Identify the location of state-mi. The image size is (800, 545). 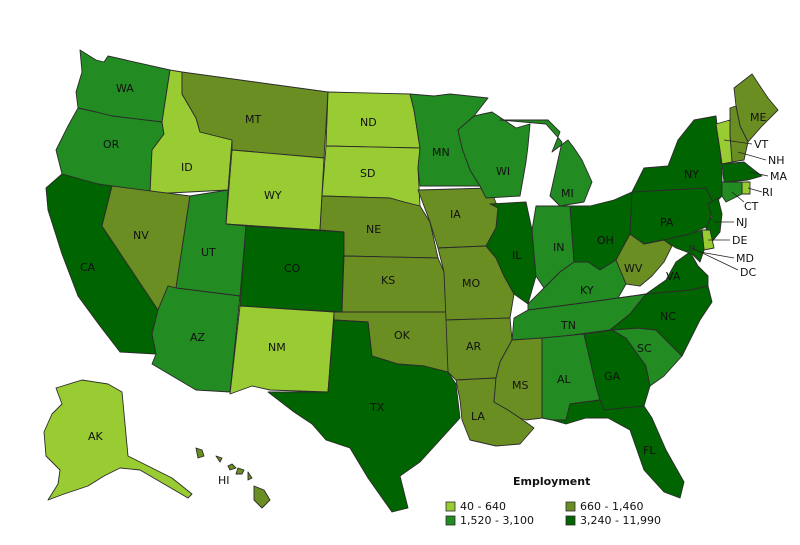
(546, 163).